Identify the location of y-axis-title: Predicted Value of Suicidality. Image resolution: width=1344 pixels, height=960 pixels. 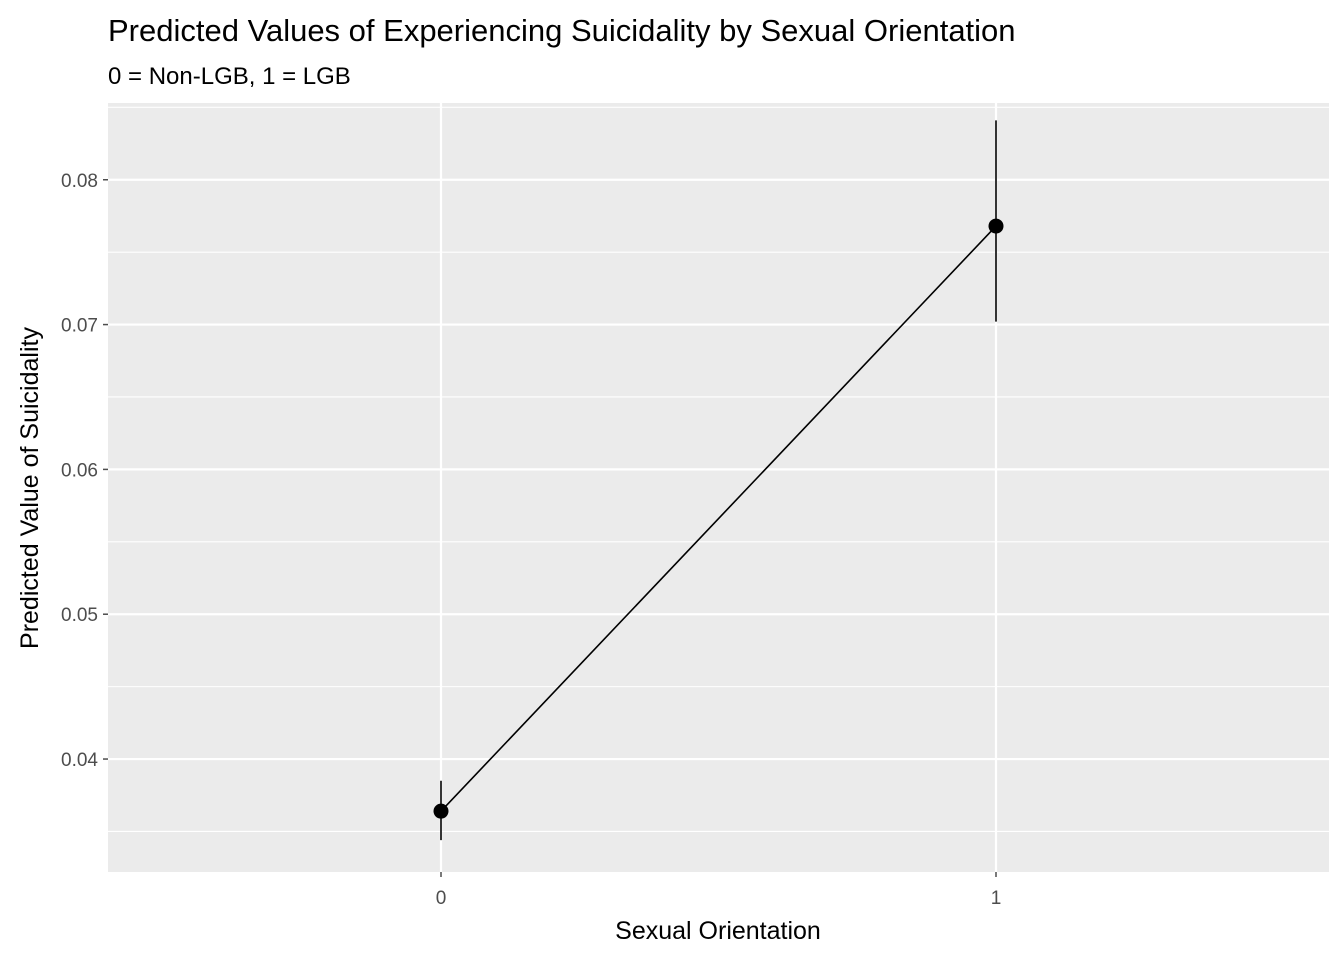
(30, 488).